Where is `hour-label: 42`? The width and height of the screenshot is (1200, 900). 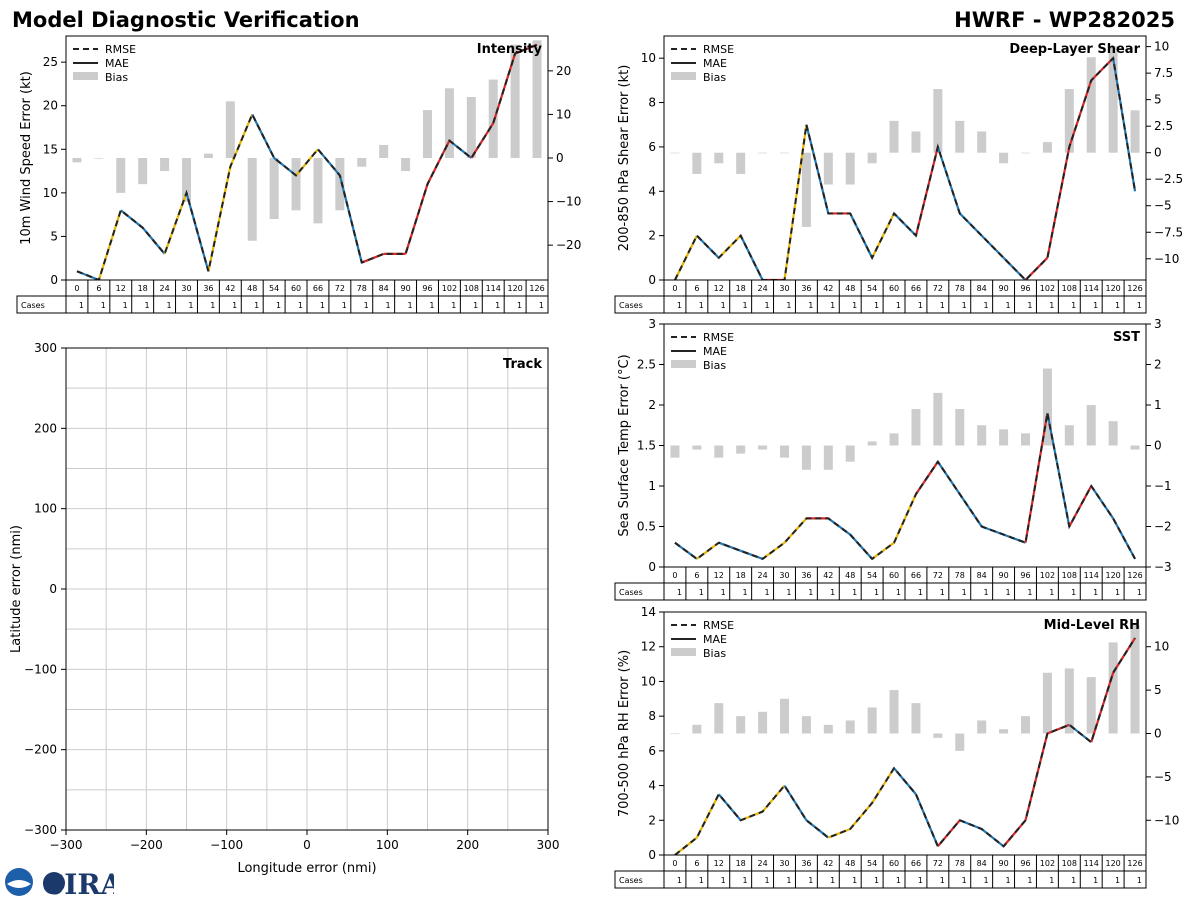
hour-label: 42 is located at coordinates (230, 288).